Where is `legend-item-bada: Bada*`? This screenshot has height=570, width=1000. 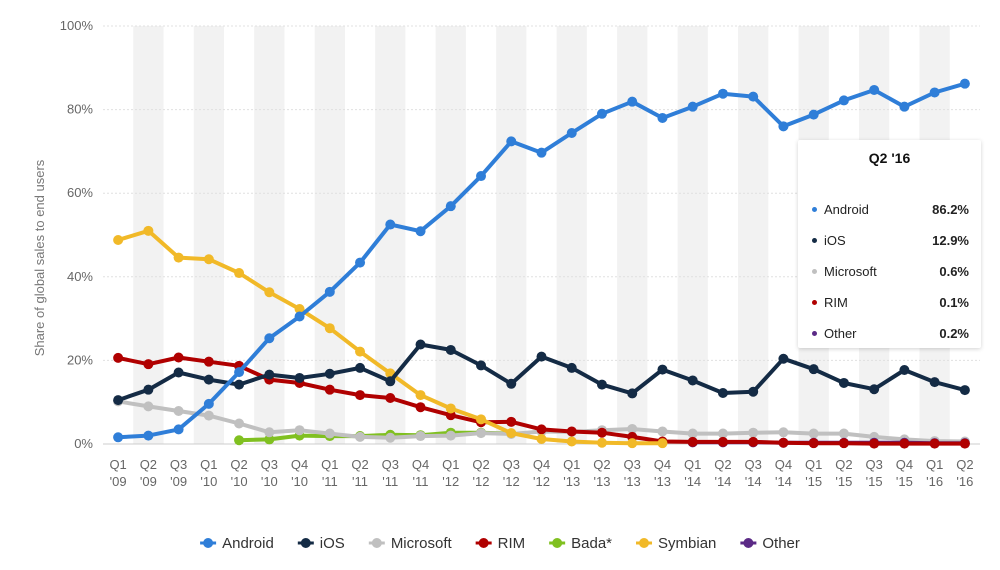 legend-item-bada: Bada* is located at coordinates (580, 543).